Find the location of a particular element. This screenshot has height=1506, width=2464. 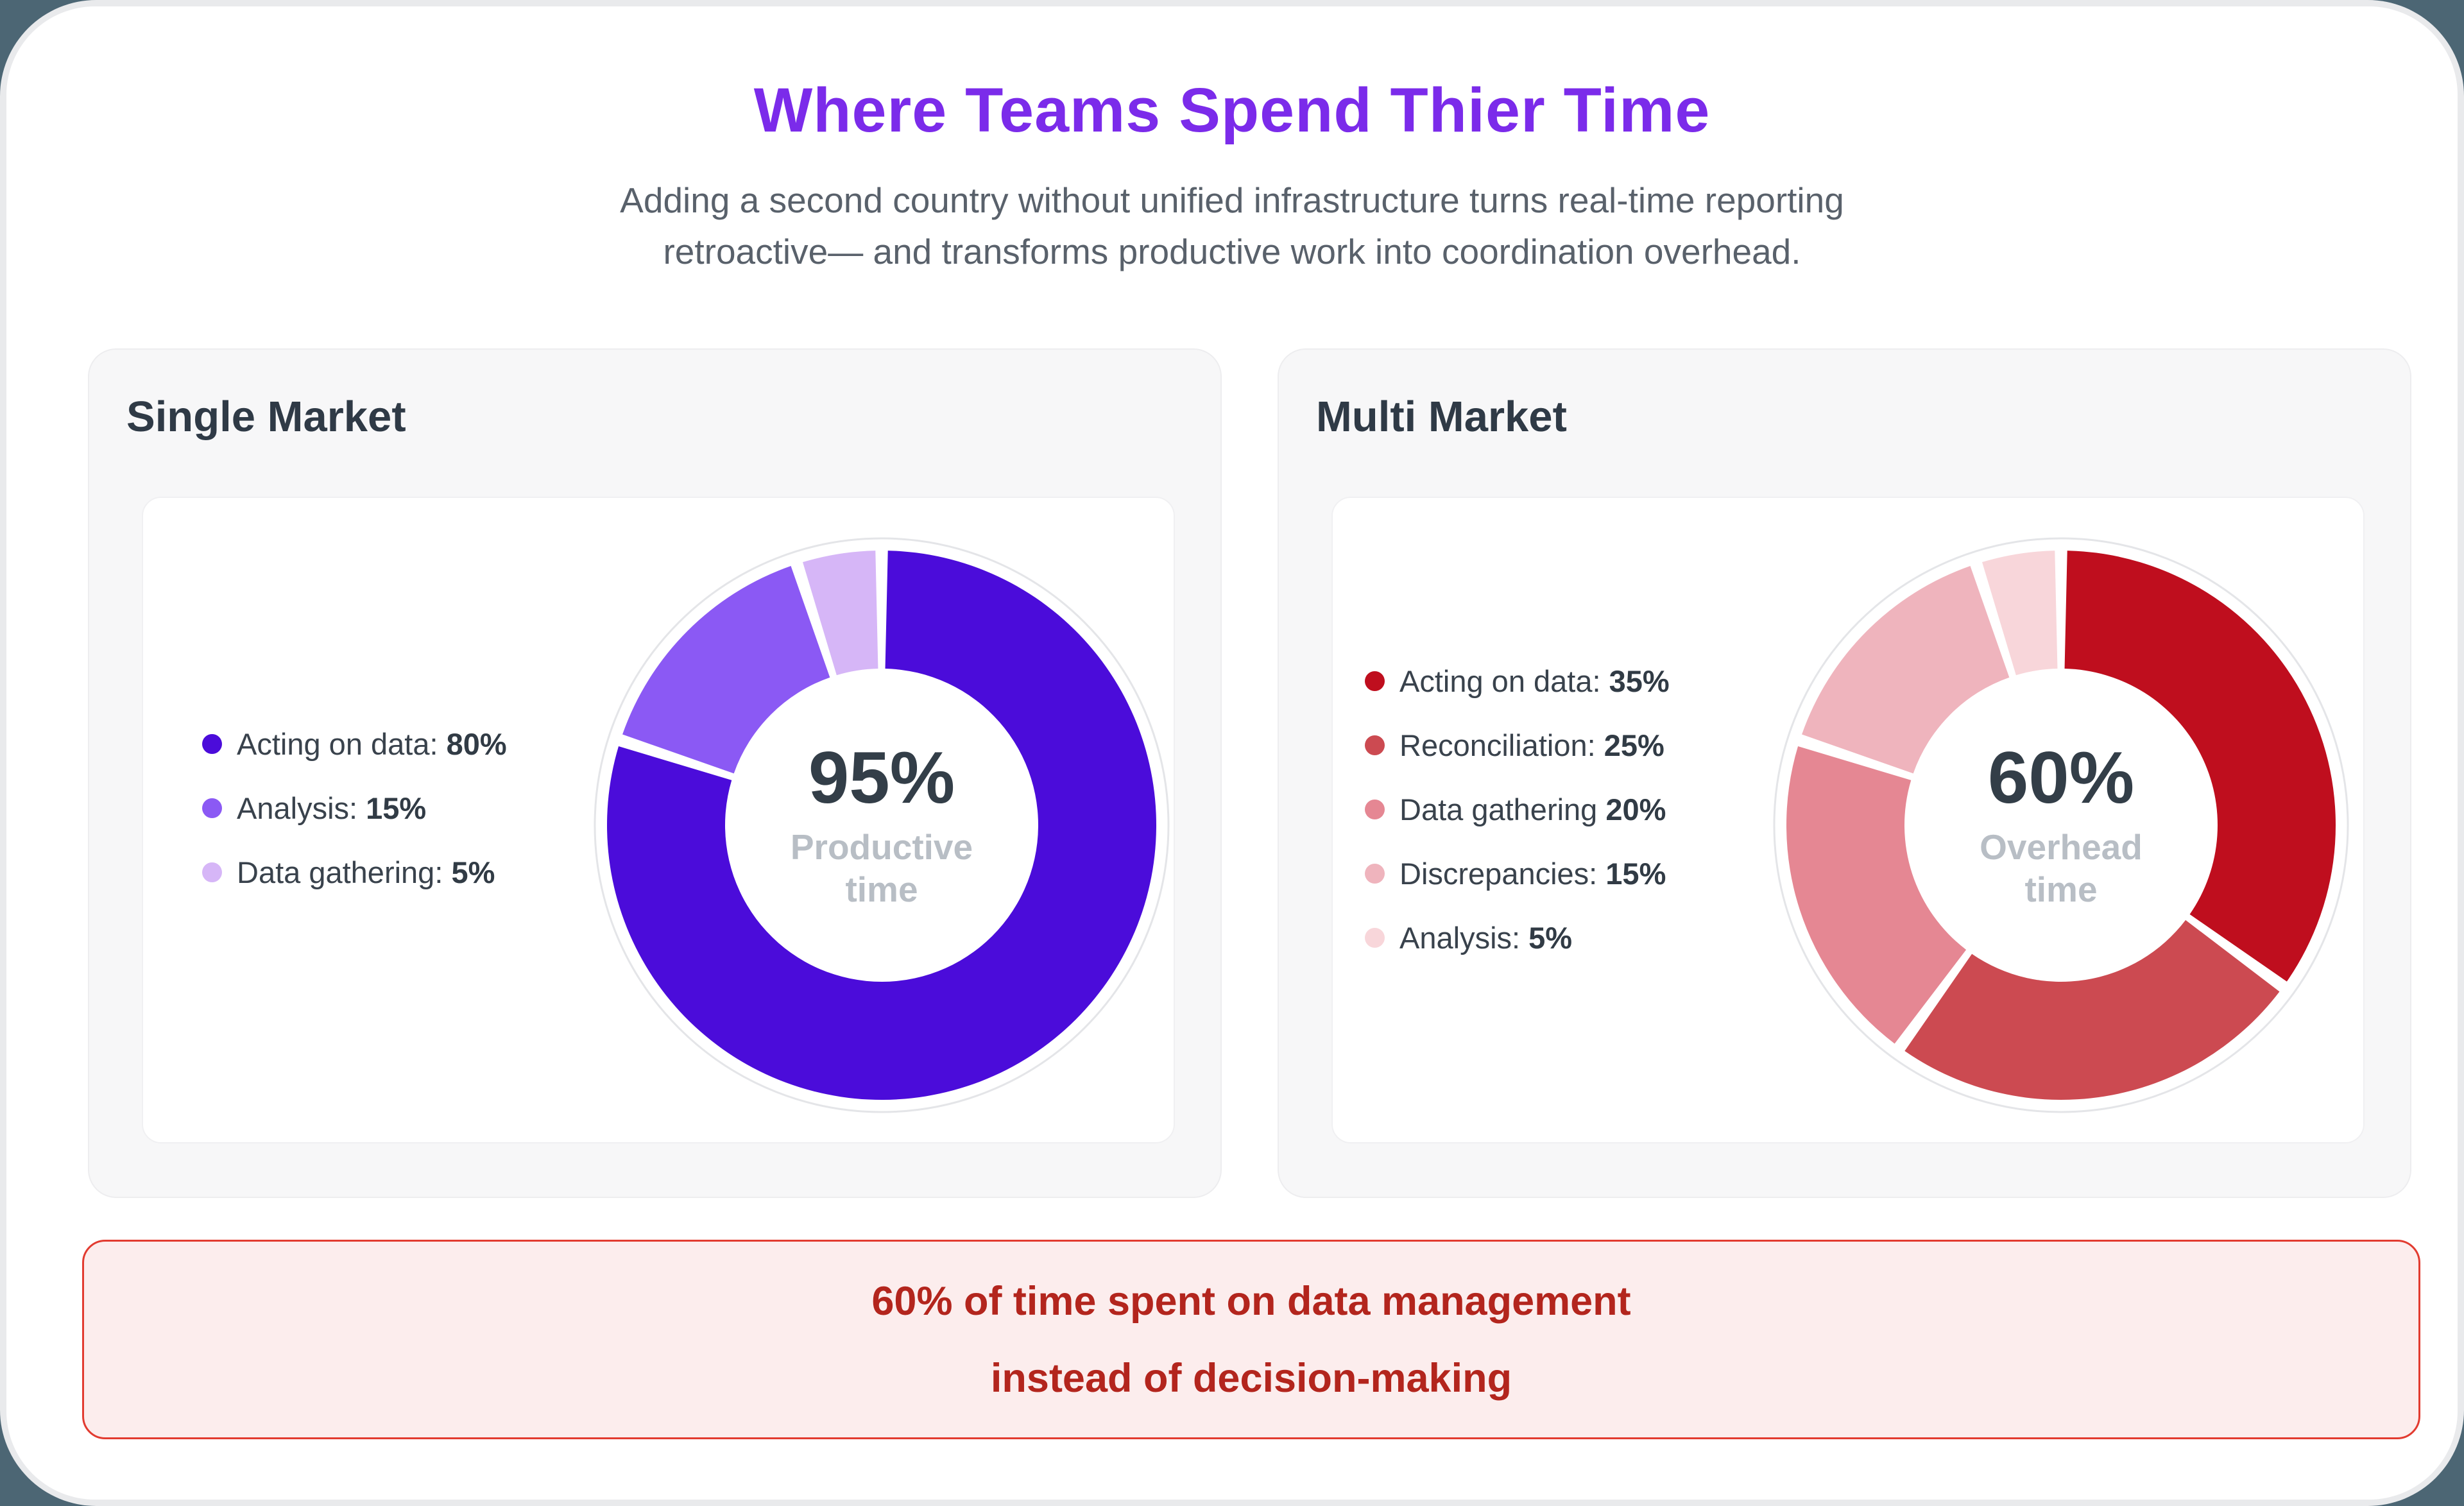

productive-time-value: 95% is located at coordinates (882, 778).